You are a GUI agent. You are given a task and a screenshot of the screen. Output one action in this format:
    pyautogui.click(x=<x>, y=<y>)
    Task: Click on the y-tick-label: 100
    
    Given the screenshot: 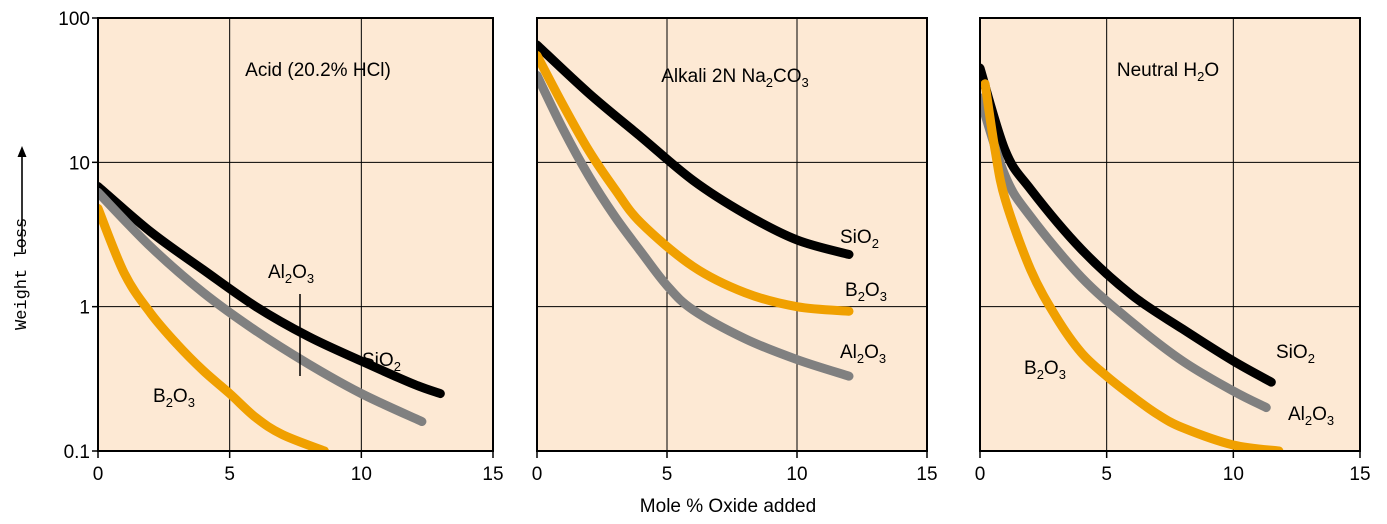 What is the action you would take?
    pyautogui.click(x=74, y=19)
    